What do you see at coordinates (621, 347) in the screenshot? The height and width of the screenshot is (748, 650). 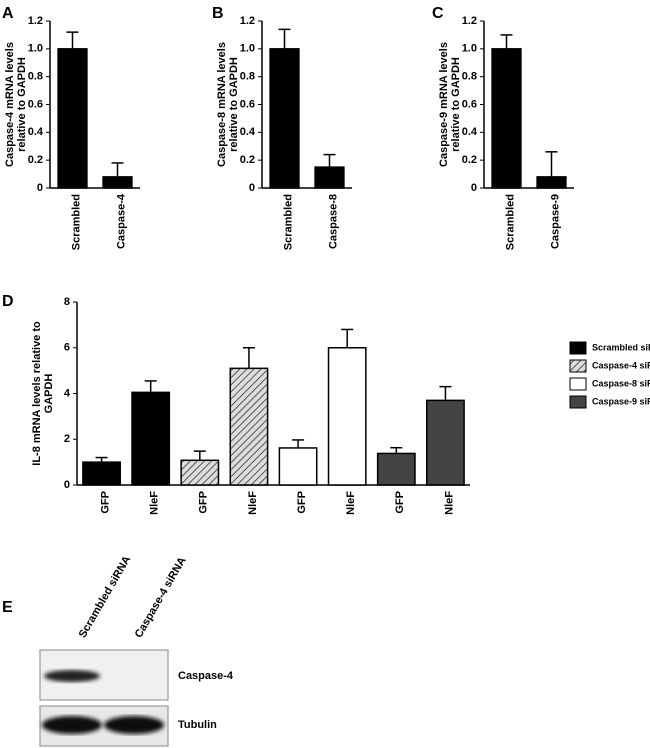 I see `legend-label: Scrambled siRNA` at bounding box center [621, 347].